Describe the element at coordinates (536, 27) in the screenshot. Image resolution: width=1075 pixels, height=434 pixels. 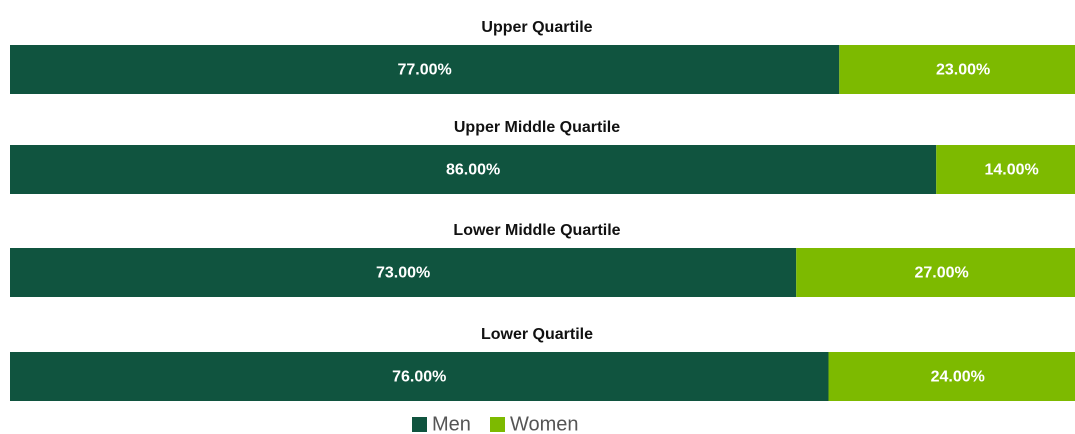
I see `category-label: Upper Quartile` at that location.